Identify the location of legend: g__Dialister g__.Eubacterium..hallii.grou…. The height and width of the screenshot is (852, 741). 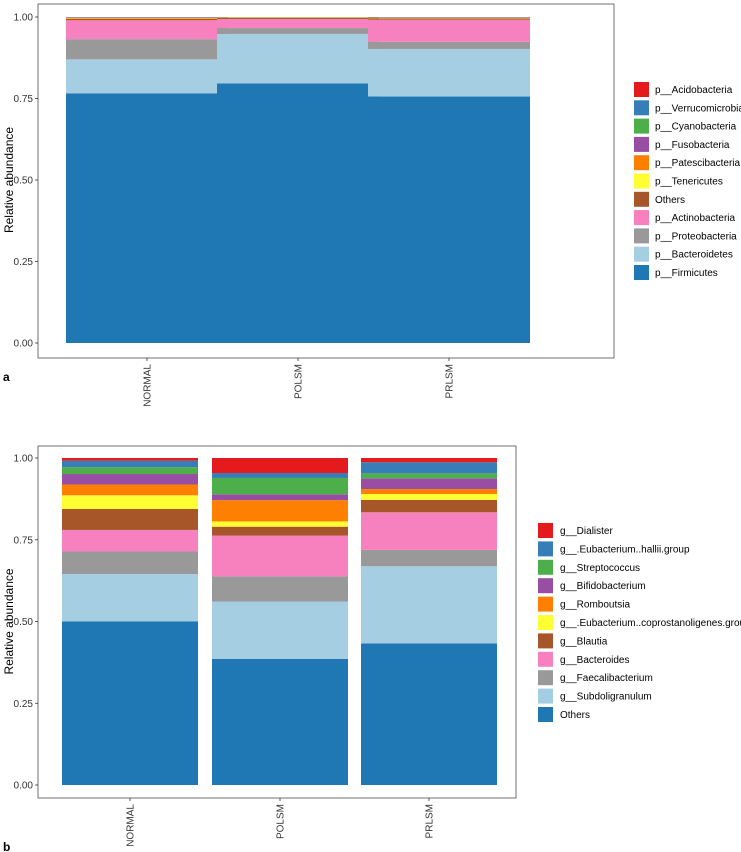
(639, 622).